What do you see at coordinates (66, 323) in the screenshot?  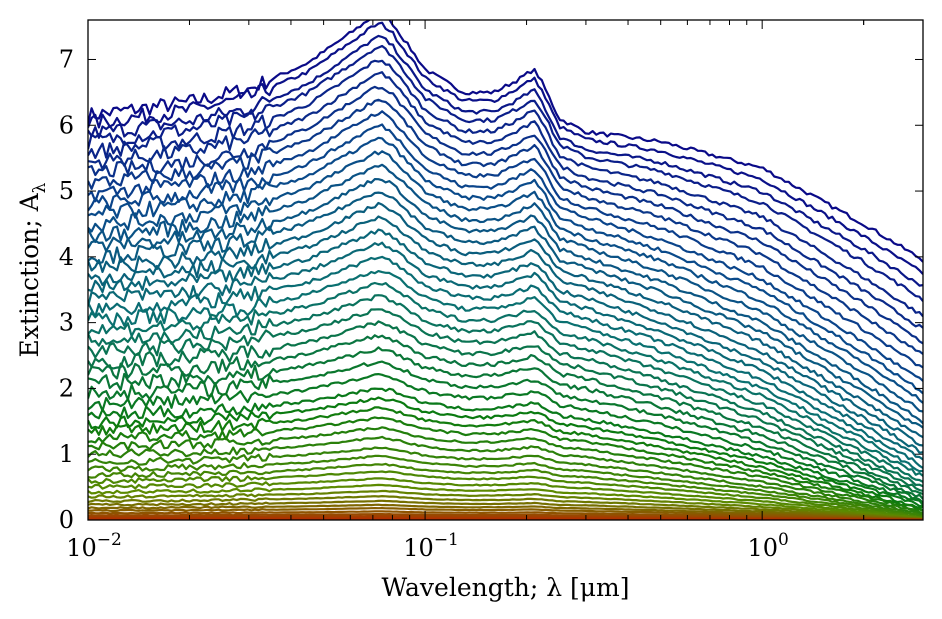 I see `y-tick-label: 3` at bounding box center [66, 323].